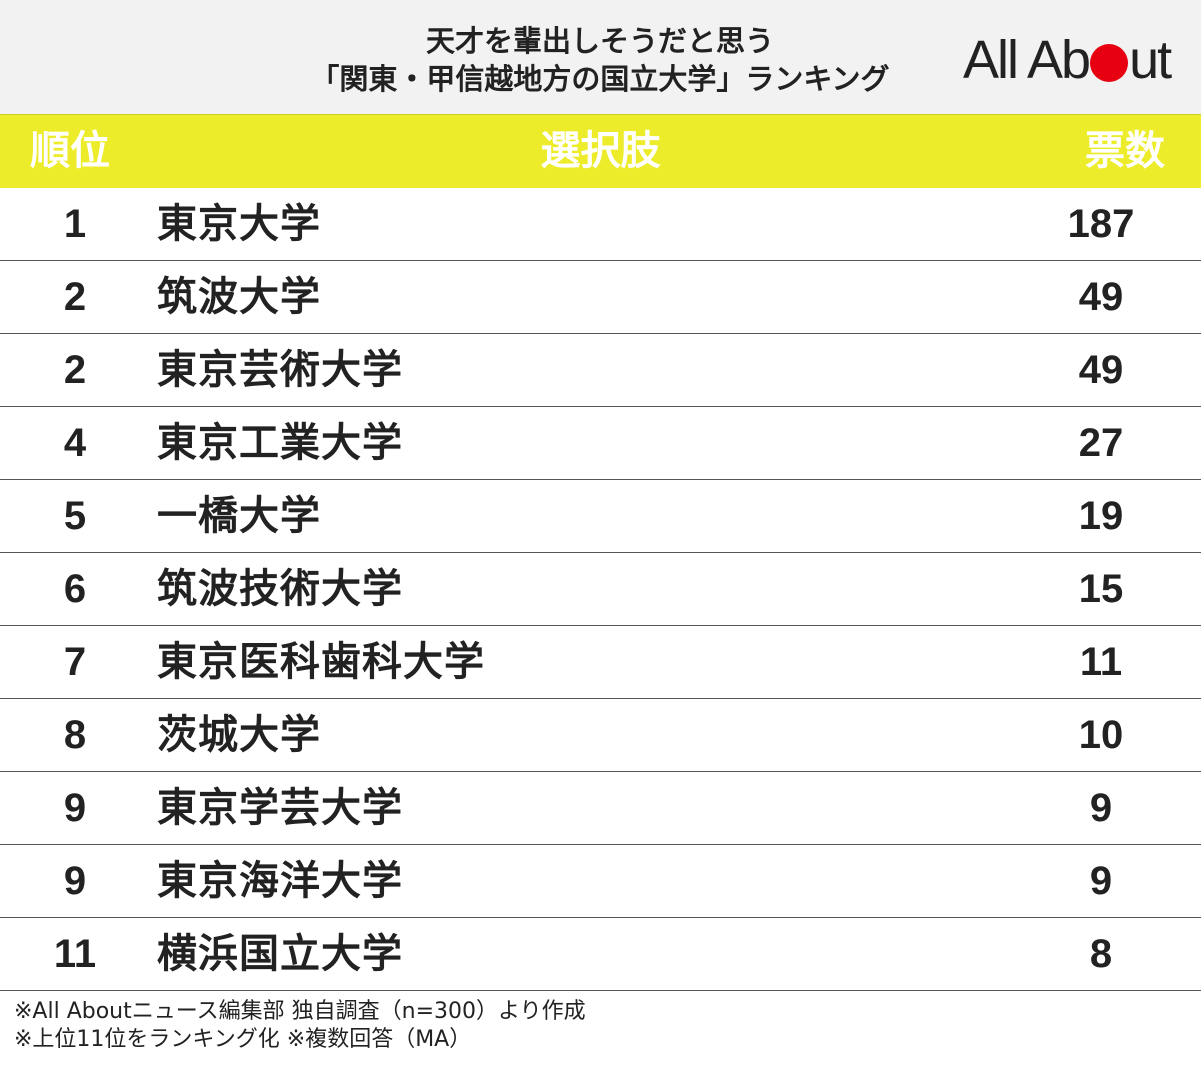 The width and height of the screenshot is (1201, 1069). Describe the element at coordinates (1101, 662) in the screenshot. I see `votes-cell: 11` at that location.